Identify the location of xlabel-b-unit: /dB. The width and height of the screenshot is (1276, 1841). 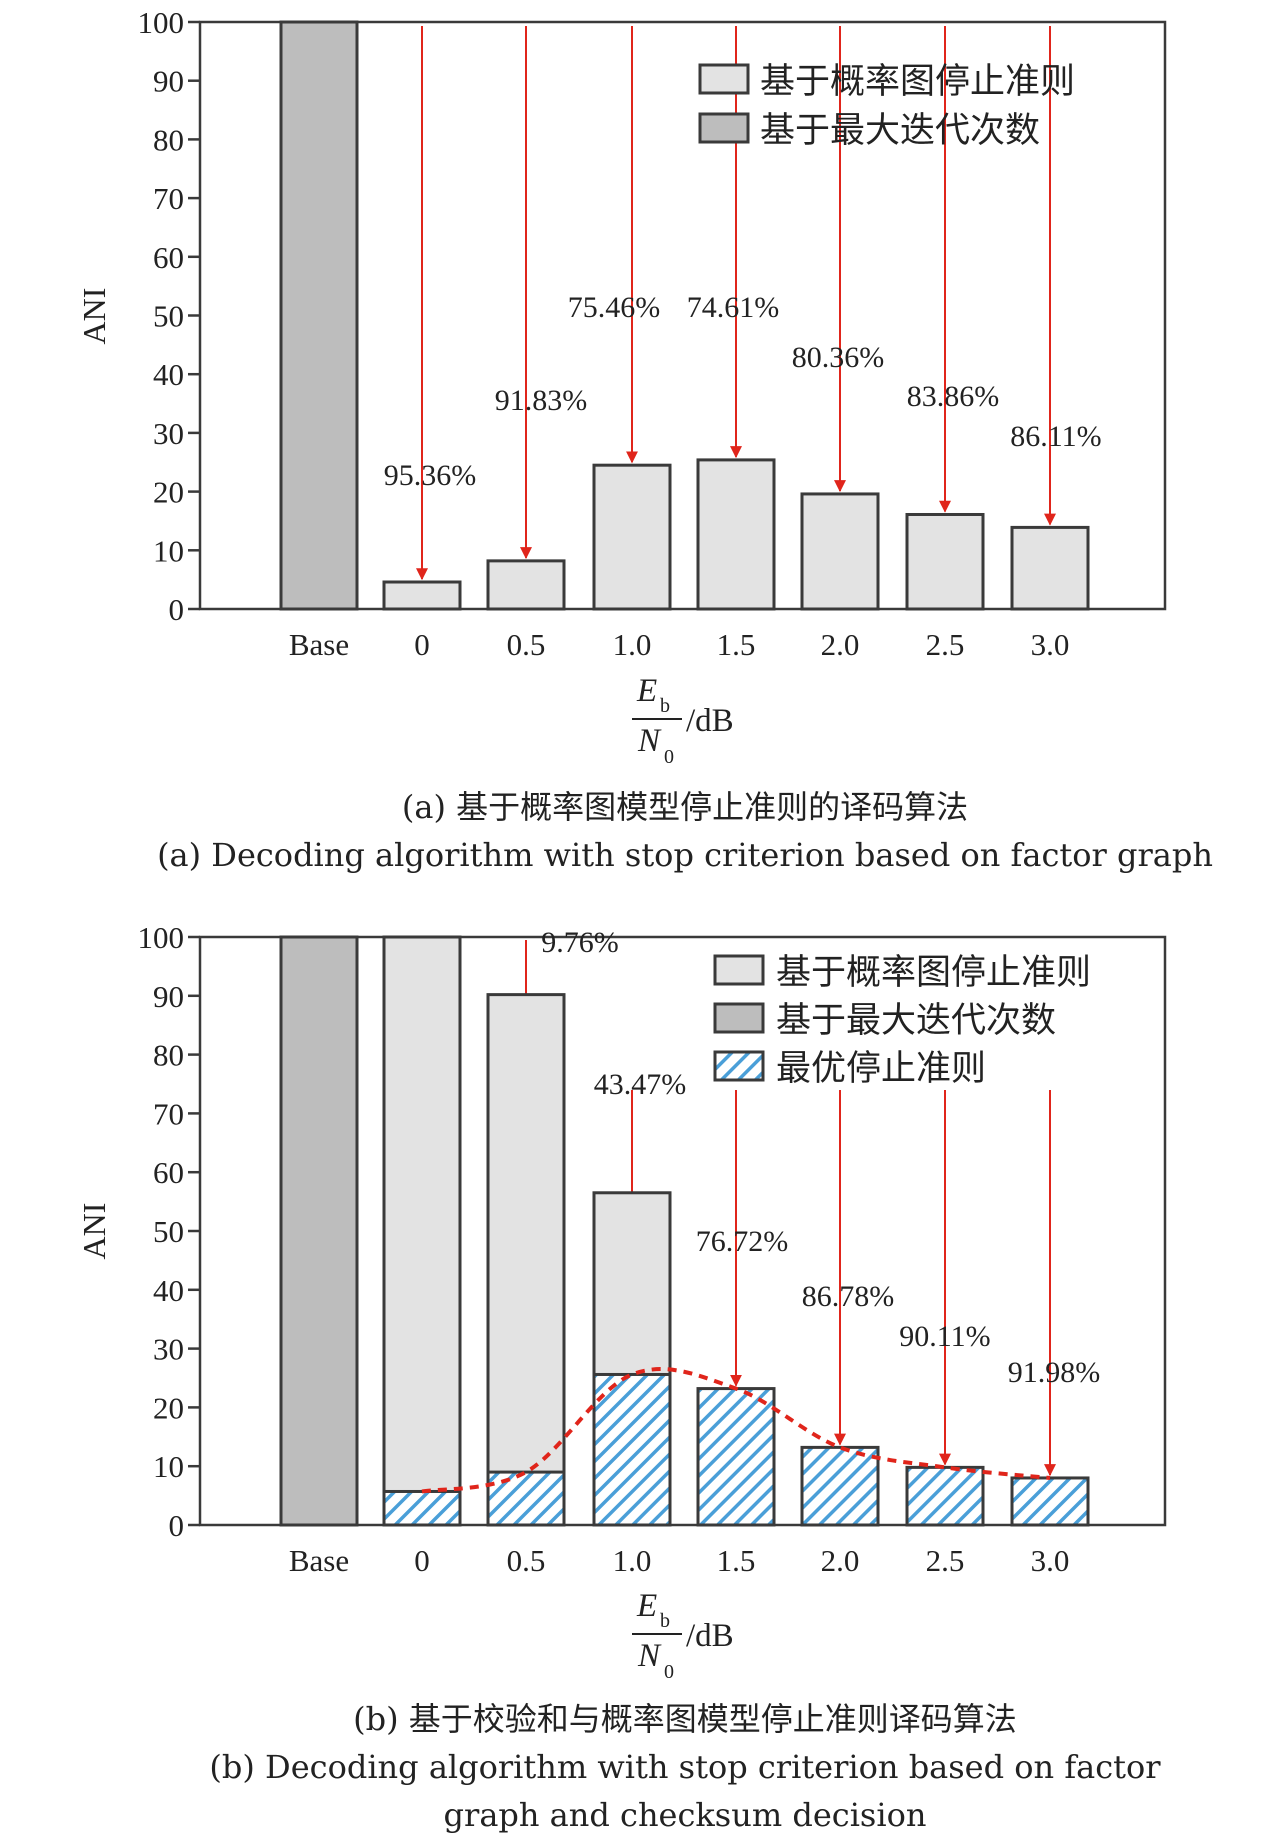
(710, 1636).